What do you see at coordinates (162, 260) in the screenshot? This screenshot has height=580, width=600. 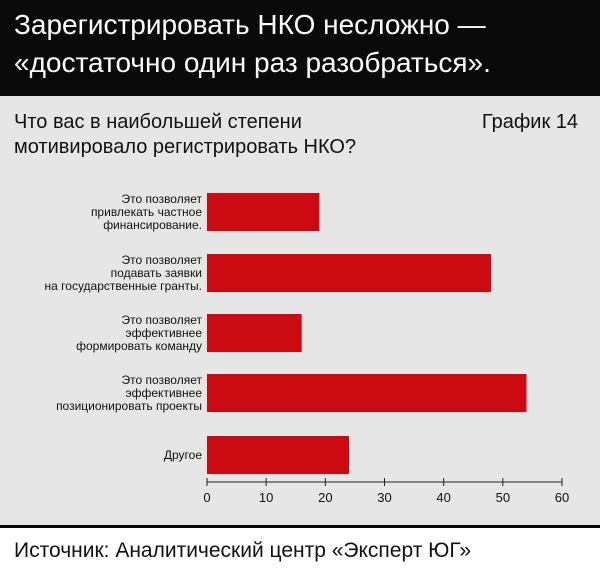 I see `category-label-2-line-1: Это позволяет` at bounding box center [162, 260].